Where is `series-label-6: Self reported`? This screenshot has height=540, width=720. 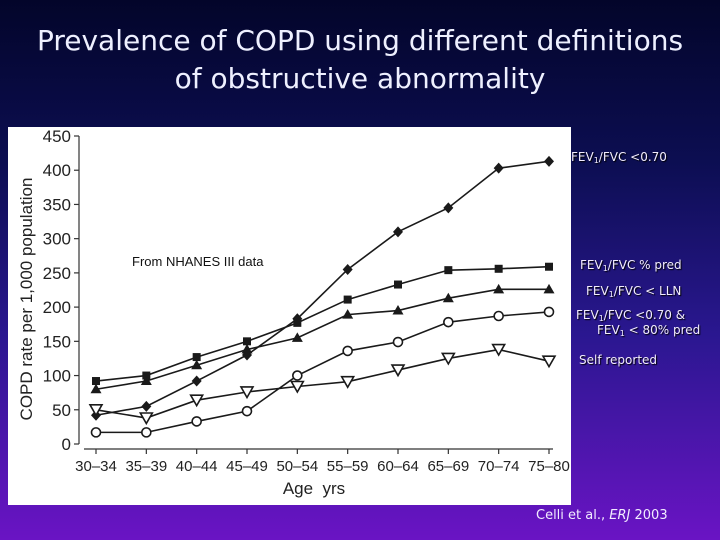
series-label-6: Self reported is located at coordinates (618, 360).